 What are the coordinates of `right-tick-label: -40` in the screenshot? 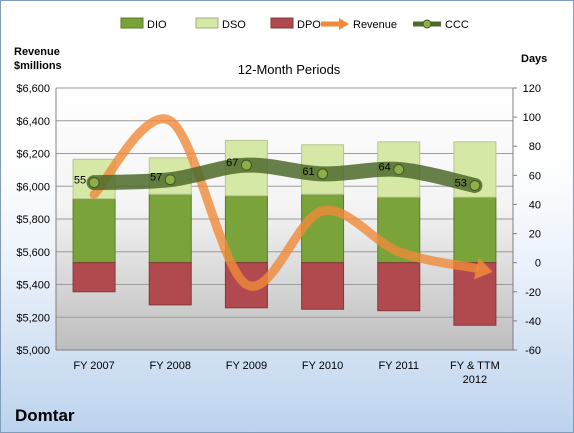 It's located at (533, 322).